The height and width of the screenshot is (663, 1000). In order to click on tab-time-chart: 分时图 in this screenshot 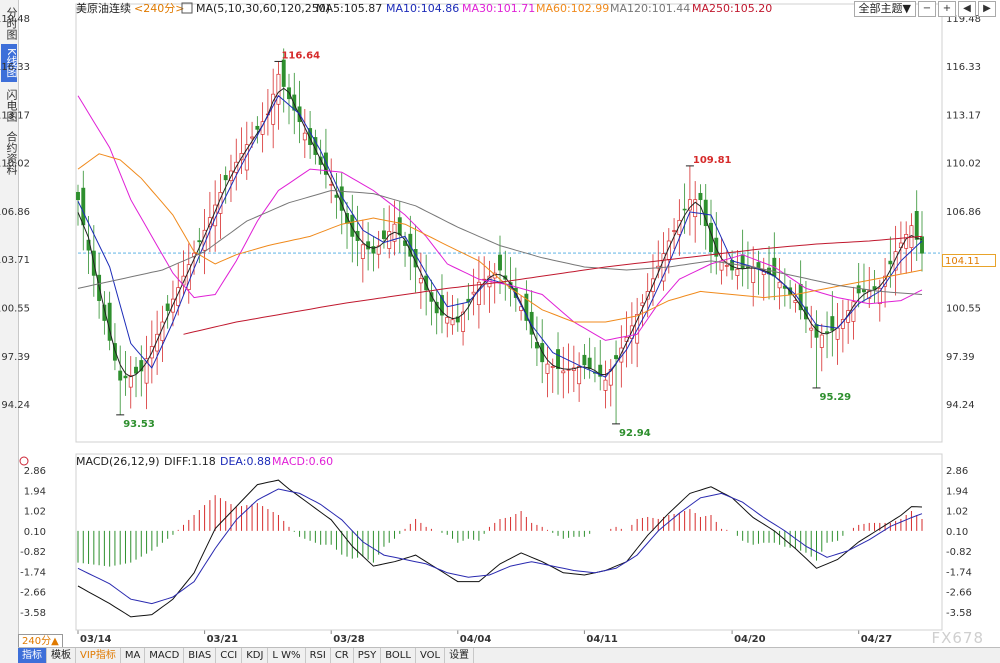, I will do `click(11, 23)`.